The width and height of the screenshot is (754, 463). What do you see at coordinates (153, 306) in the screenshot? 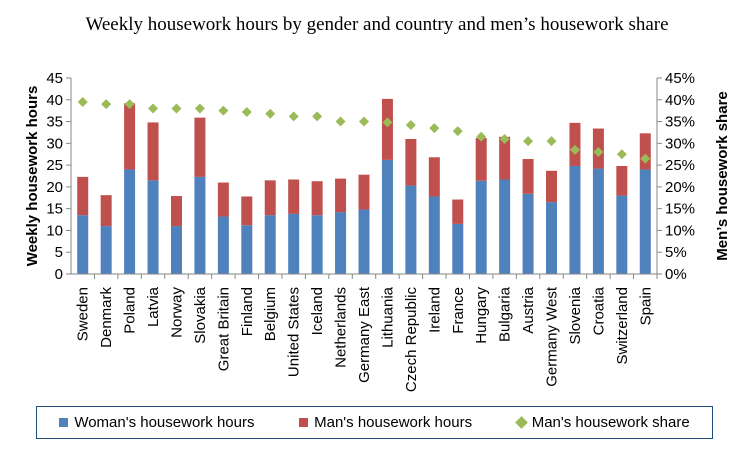
I see `category-label-3: Latvia` at bounding box center [153, 306].